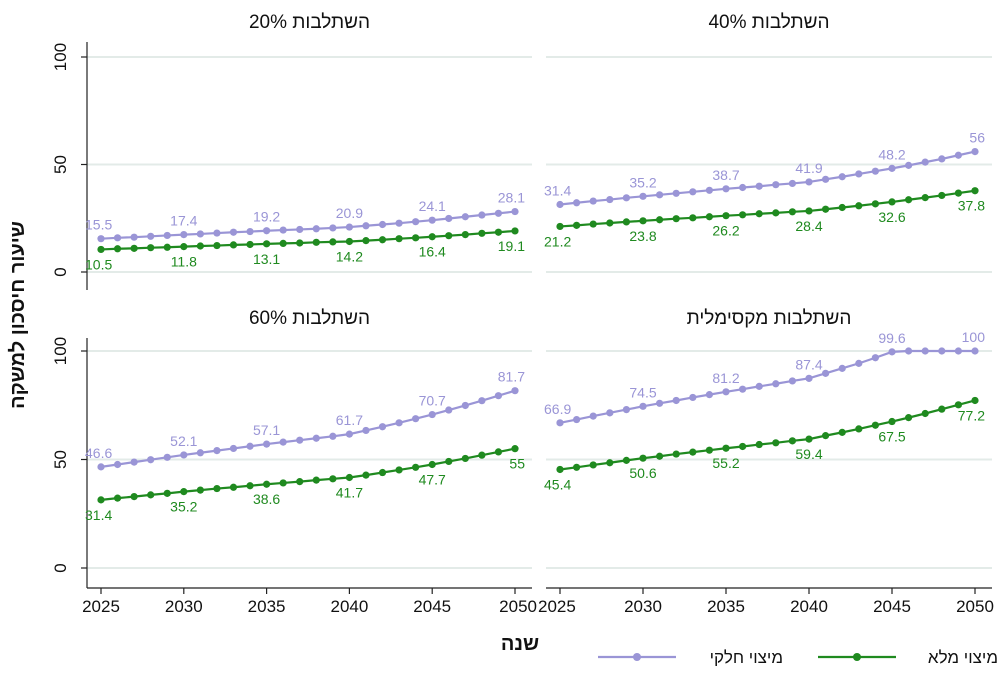 The width and height of the screenshot is (1000, 673). Describe the element at coordinates (725, 175) in the screenshot. I see `panel-1-partial-data-label: 38.7` at that location.